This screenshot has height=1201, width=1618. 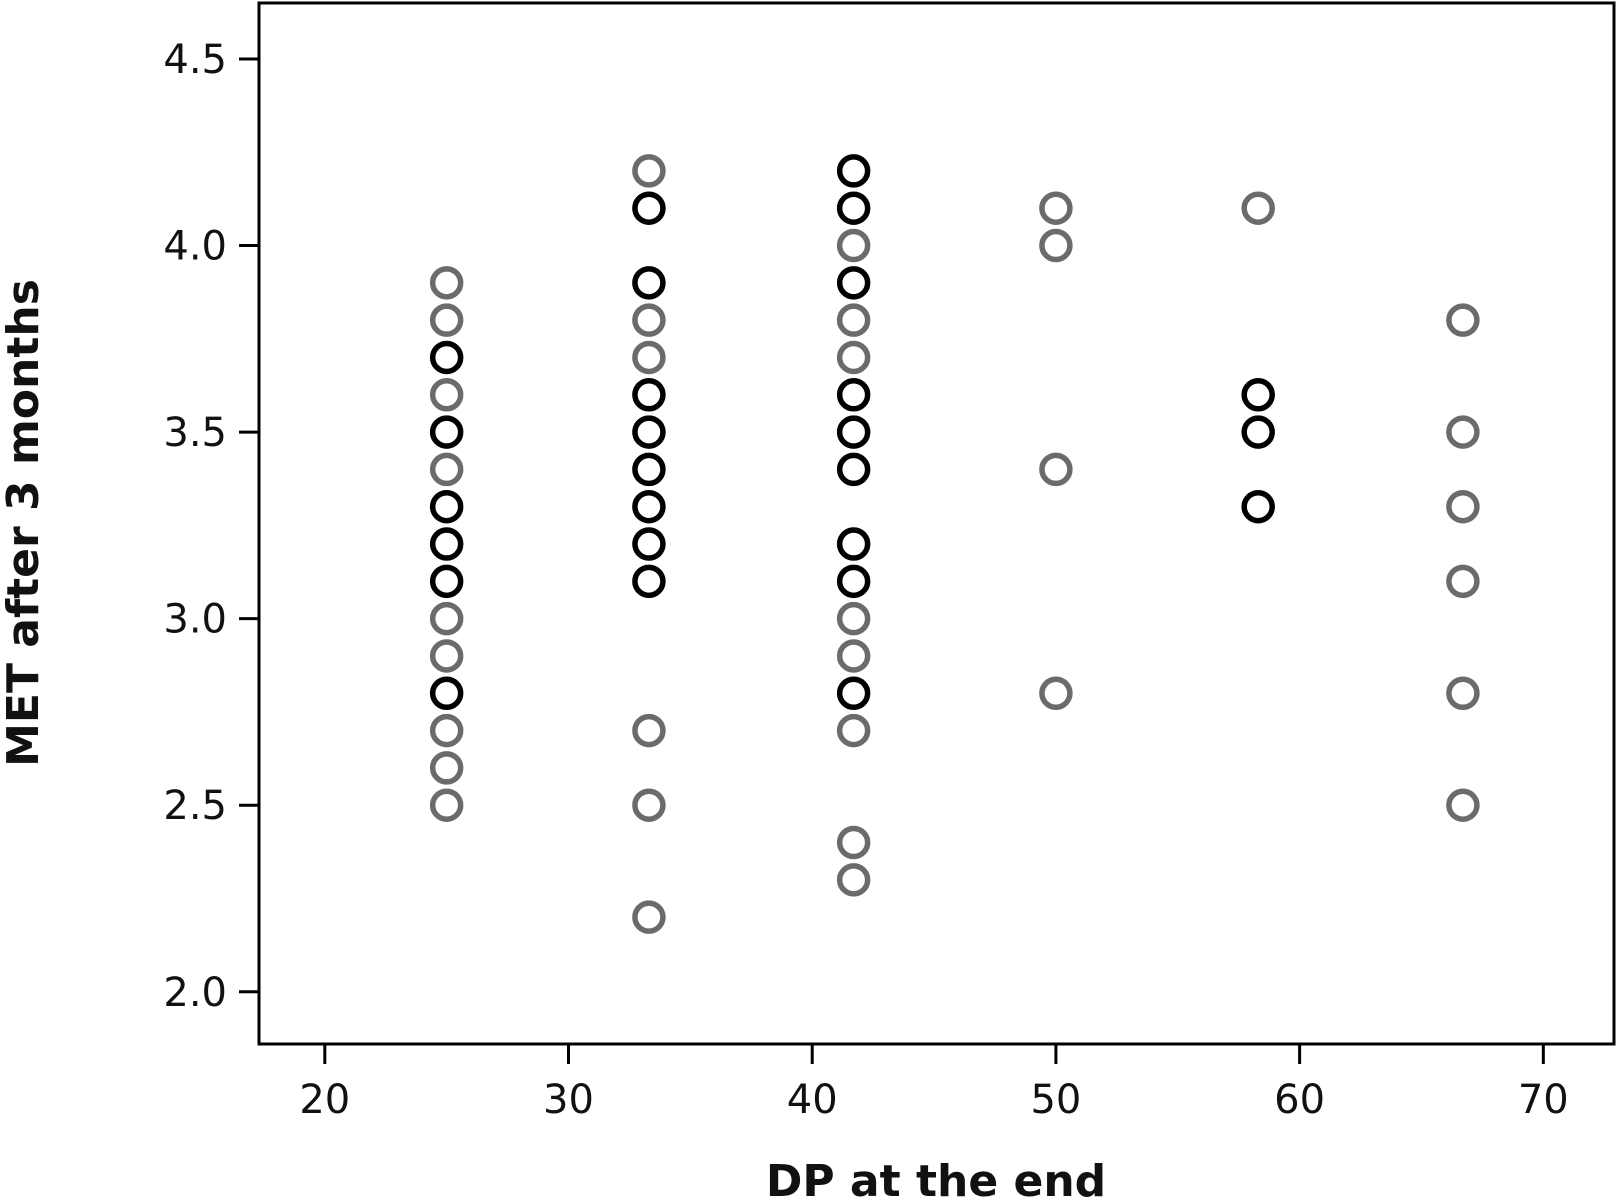 I want to click on y-axis-label: MET after 3 months, so click(x=24, y=523).